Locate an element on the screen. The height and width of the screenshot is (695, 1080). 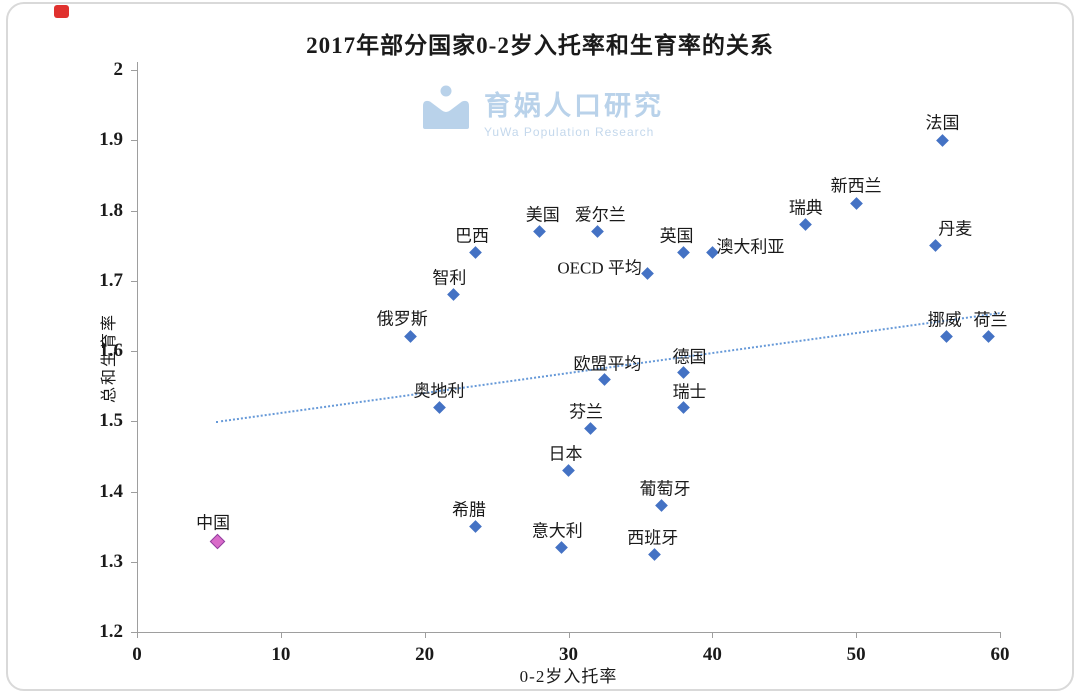
data-point-label: 奥地利 is located at coordinates (439, 391).